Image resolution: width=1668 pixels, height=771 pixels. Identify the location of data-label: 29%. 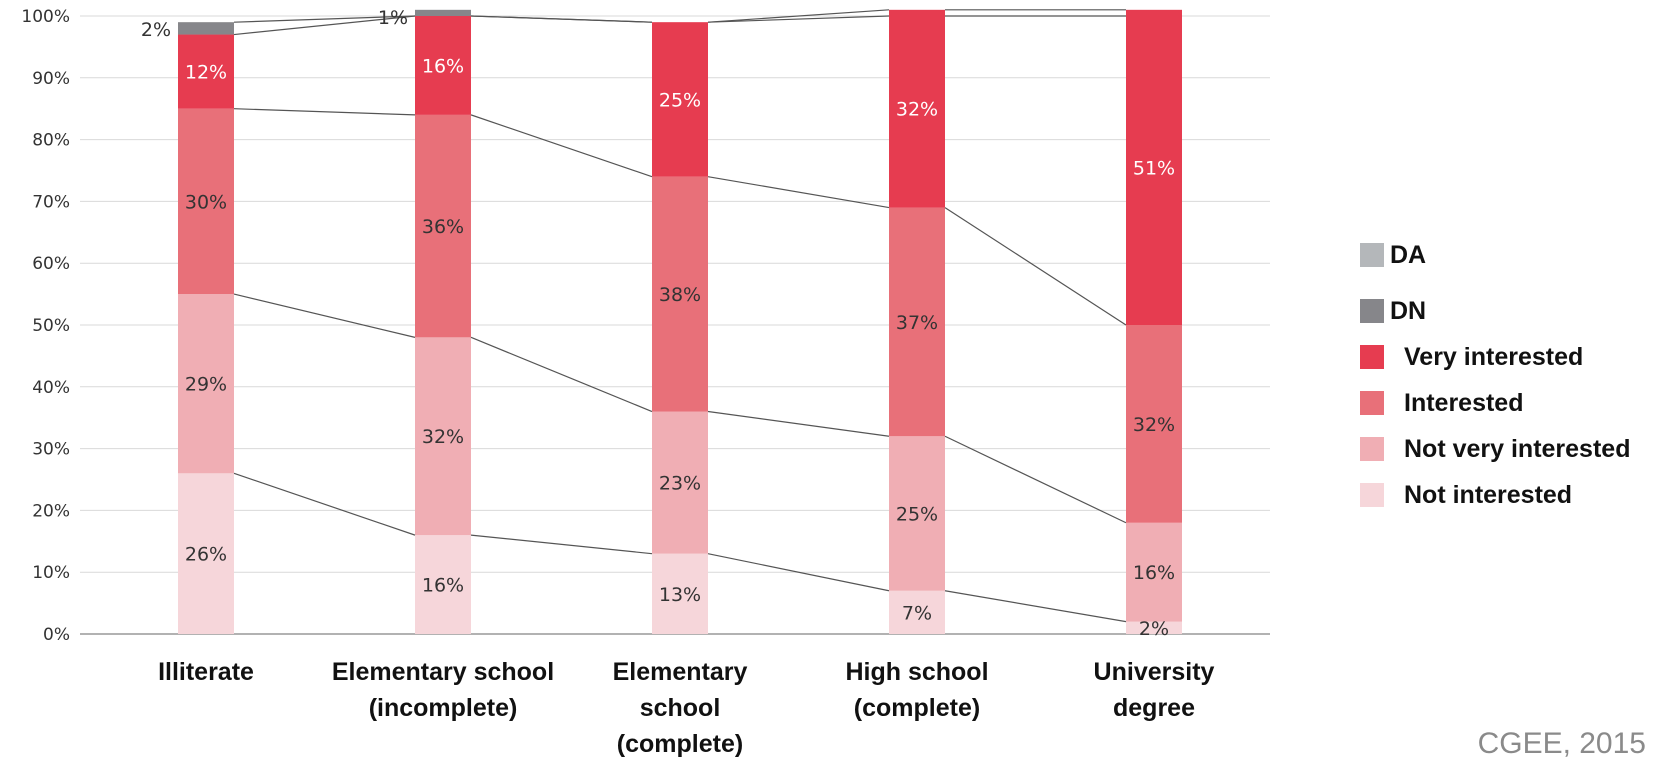
(206, 385).